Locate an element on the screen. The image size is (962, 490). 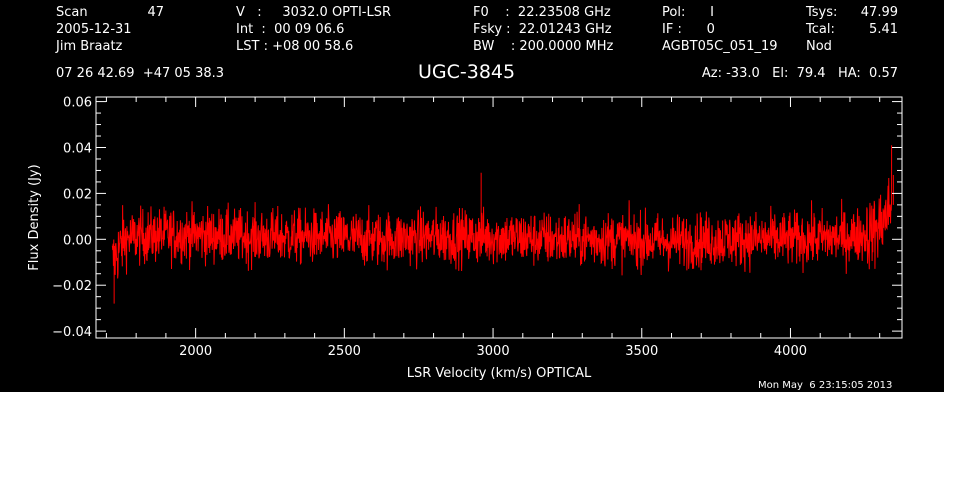
x-tick-label: 3500 is located at coordinates (641, 351).